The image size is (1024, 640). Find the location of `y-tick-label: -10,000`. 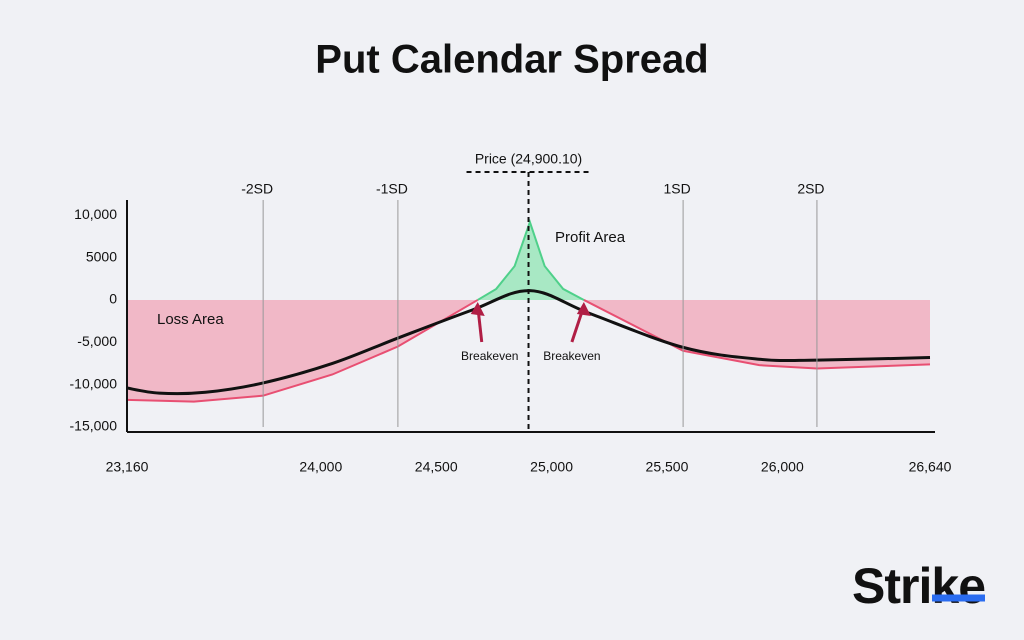

y-tick-label: -10,000 is located at coordinates (94, 383).